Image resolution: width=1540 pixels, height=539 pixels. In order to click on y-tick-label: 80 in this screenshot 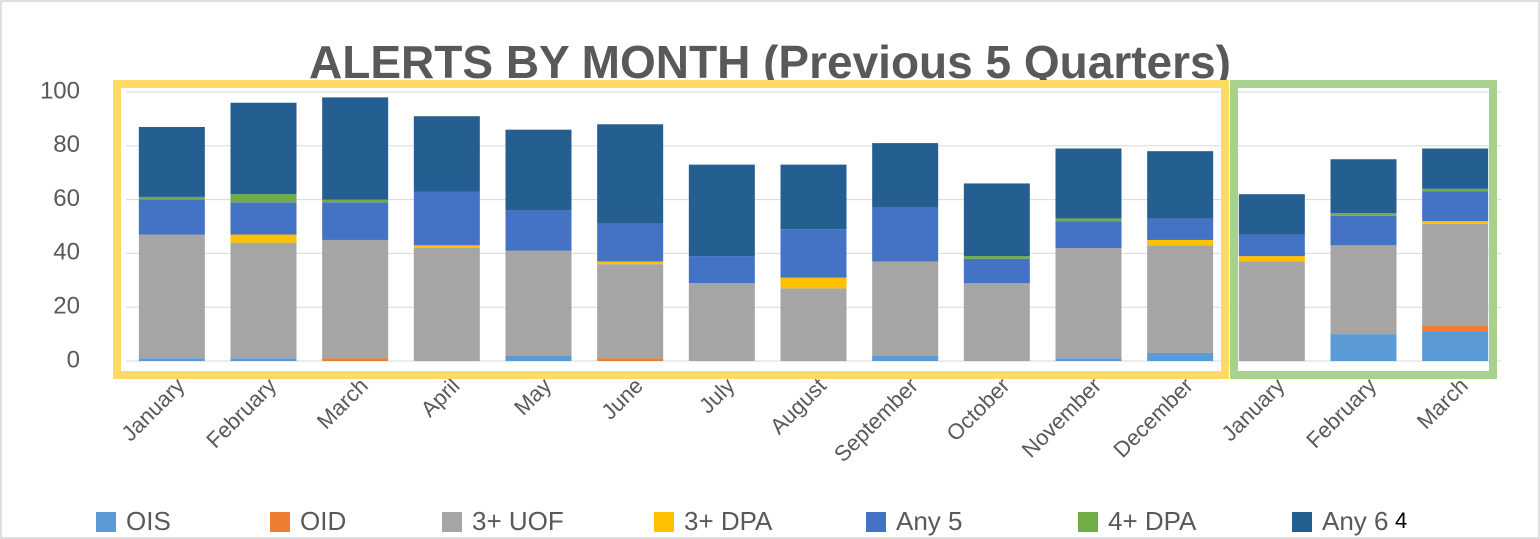, I will do `click(66, 144)`.